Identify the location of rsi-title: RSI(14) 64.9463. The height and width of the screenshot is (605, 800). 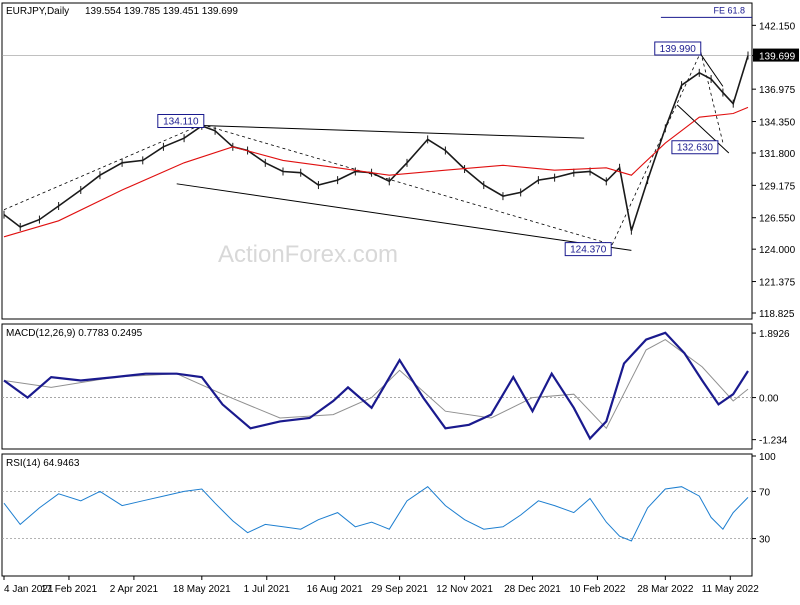
(43, 463).